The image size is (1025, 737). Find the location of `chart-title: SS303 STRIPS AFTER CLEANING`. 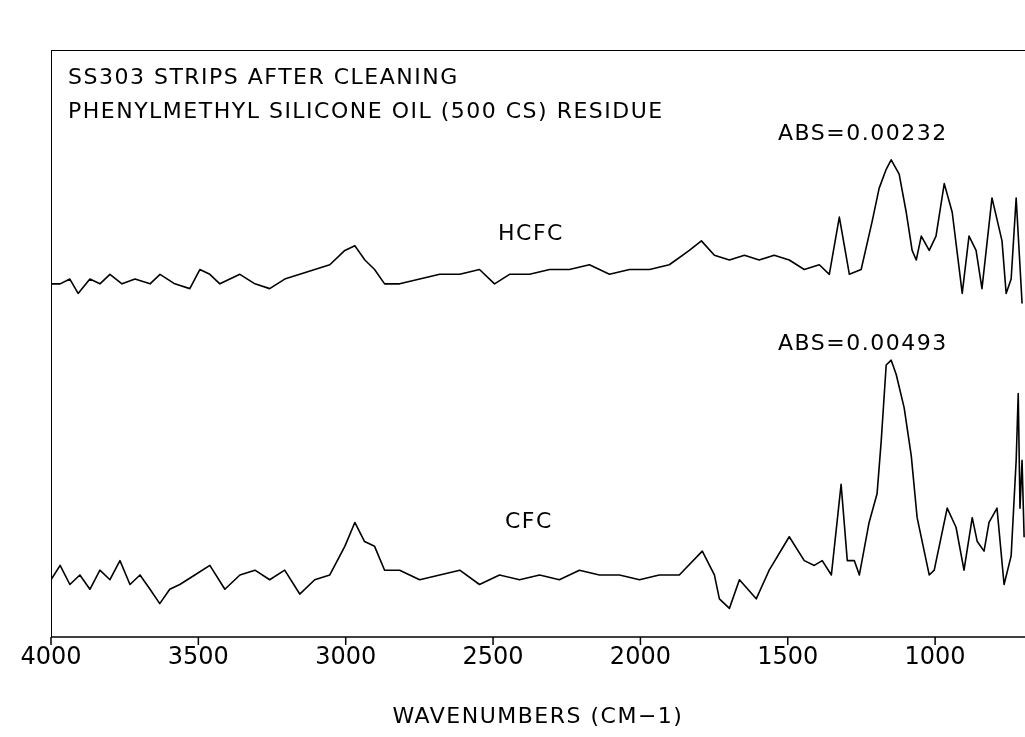

chart-title: SS303 STRIPS AFTER CLEANING is located at coordinates (263, 76).